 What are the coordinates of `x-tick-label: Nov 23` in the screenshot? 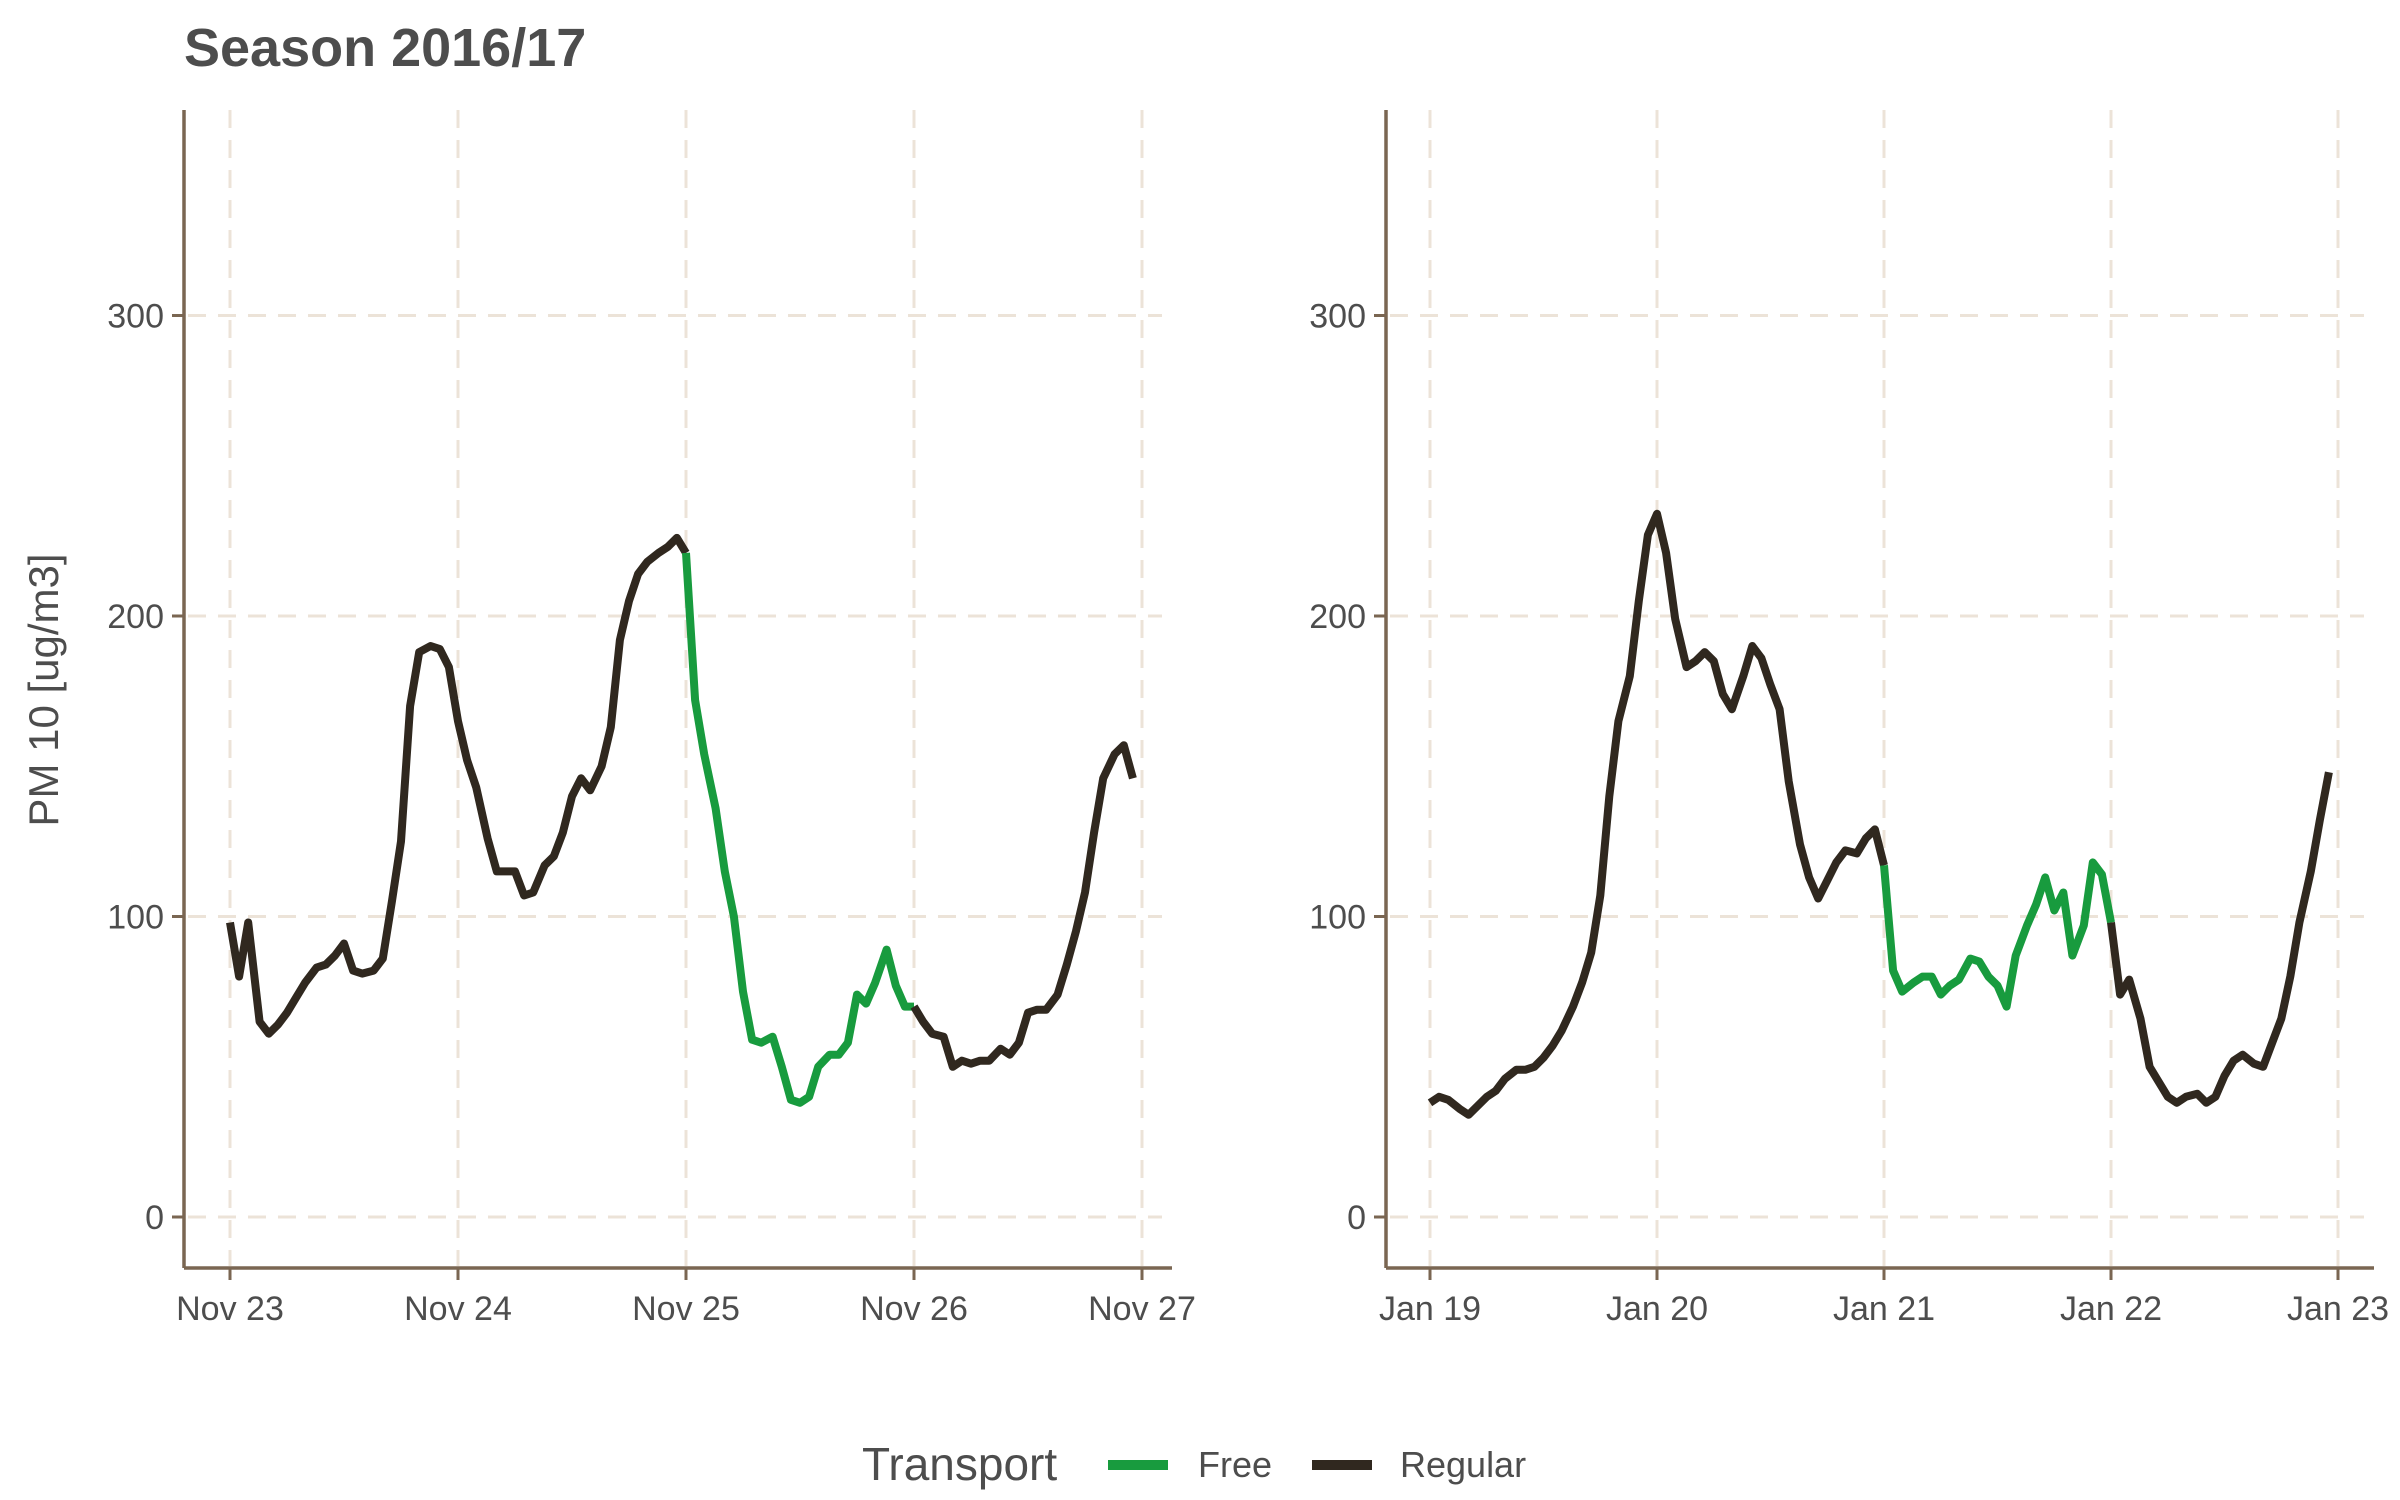 It's located at (230, 1309).